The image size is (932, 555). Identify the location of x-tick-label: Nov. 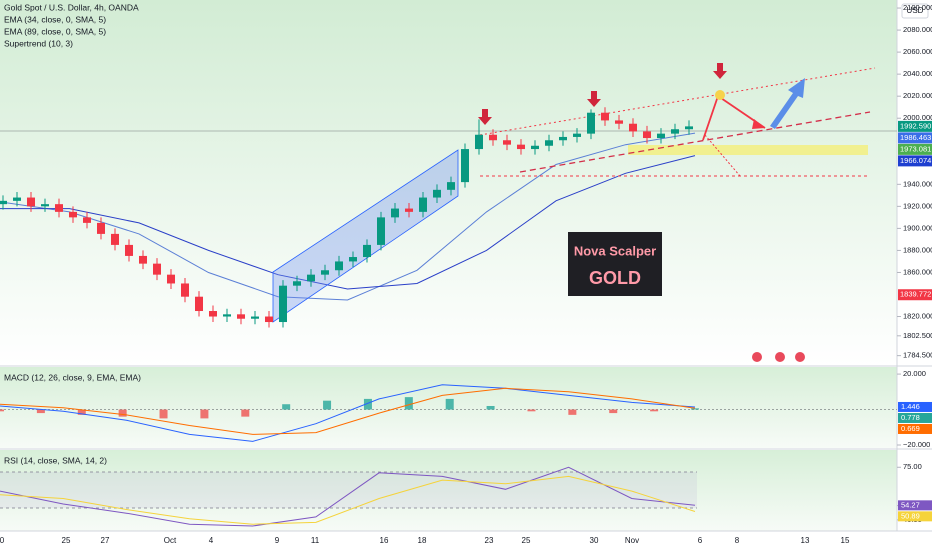
(632, 540).